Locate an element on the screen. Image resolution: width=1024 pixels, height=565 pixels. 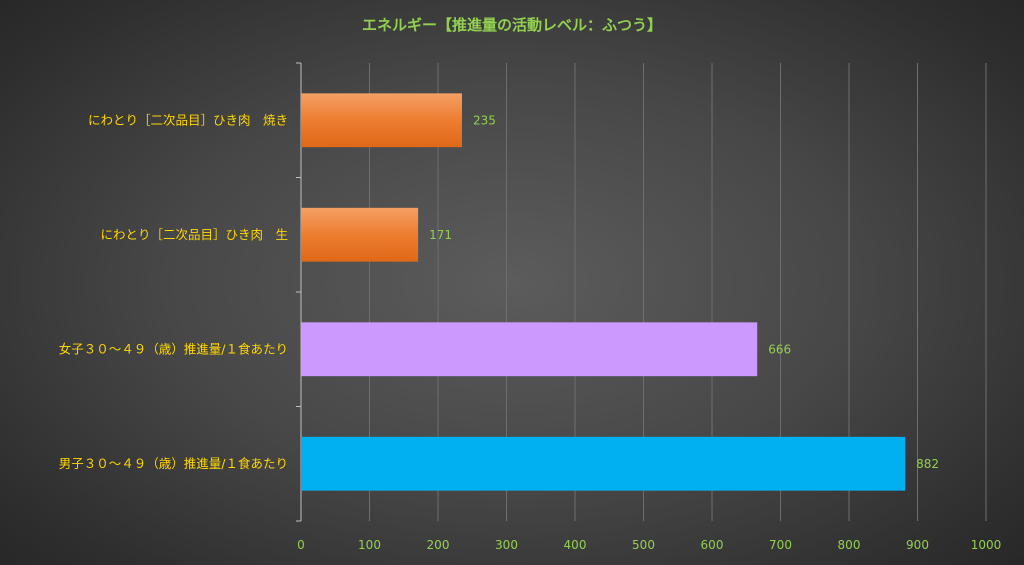
x-tick-label: 600 is located at coordinates (712, 545).